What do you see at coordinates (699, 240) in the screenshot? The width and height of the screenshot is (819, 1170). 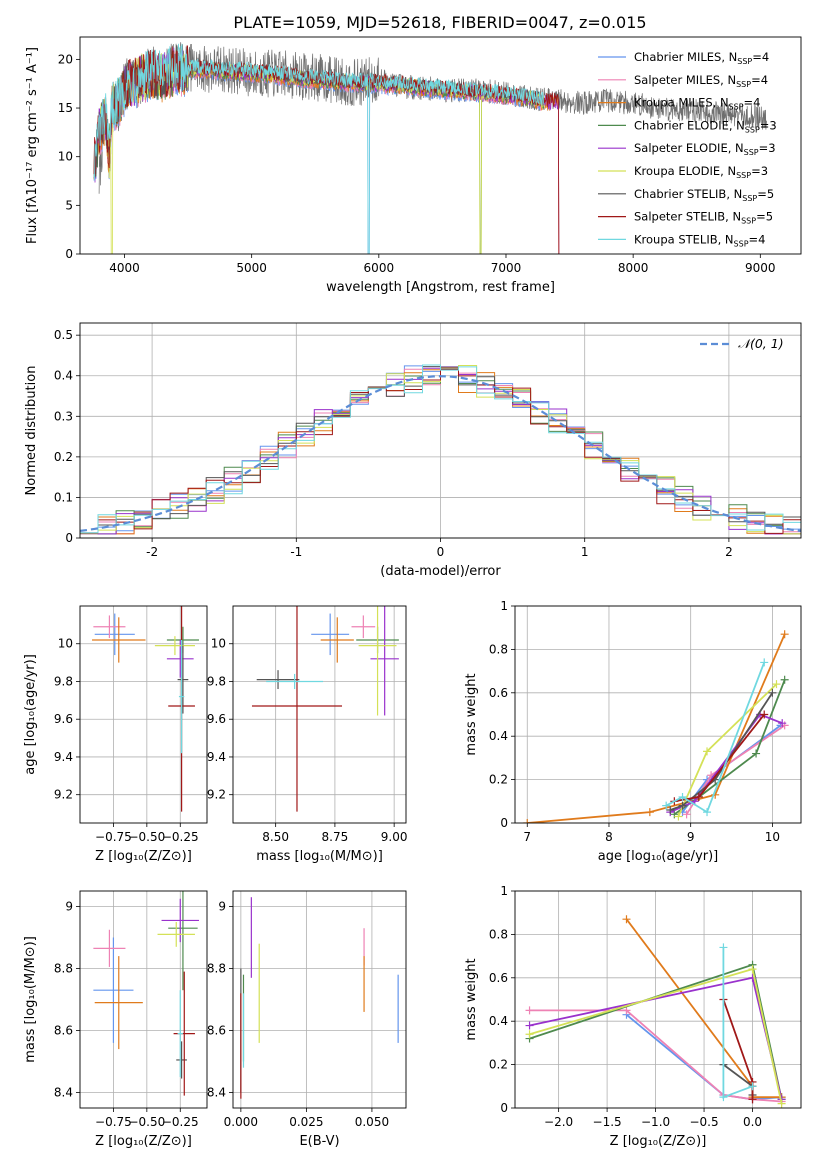 I see `legend-entry-8: Kroupa STELIB, NSSP=4` at bounding box center [699, 240].